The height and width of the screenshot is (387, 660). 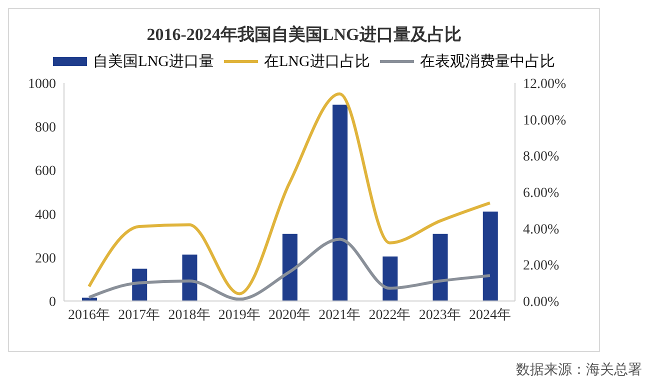 What do you see at coordinates (304, 35) in the screenshot?
I see `chart-title: 2016-2024年我国自美国LNG进口量及占比` at bounding box center [304, 35].